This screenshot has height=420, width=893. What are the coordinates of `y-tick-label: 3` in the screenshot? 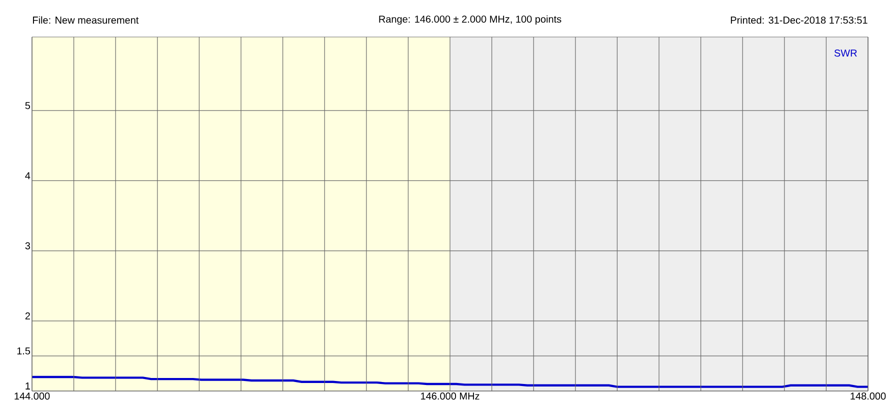 It's located at (27, 246).